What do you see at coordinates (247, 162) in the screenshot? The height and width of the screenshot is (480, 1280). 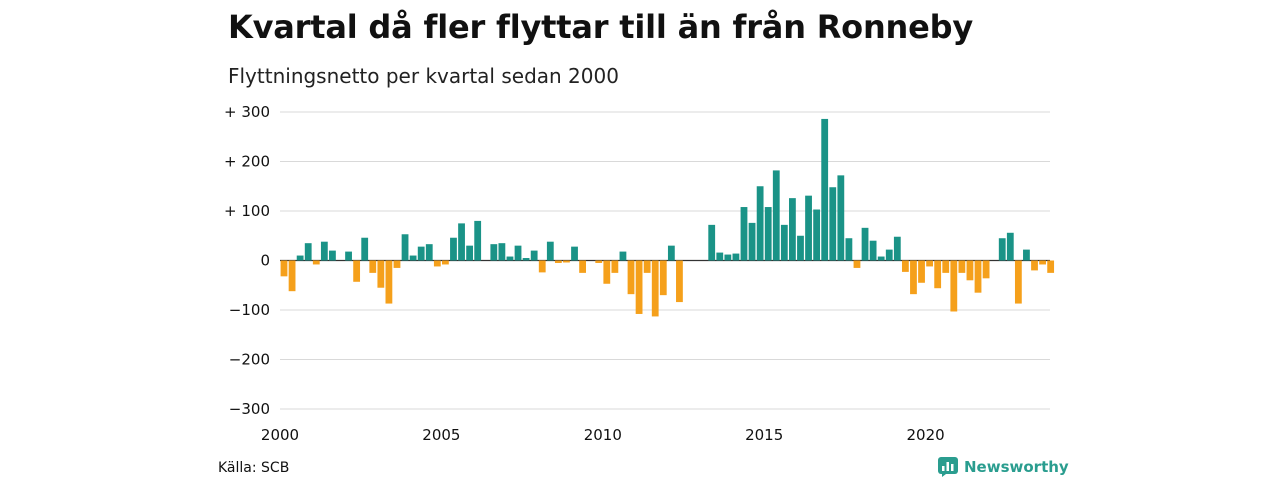 I see `y-tick-label: + 200` at bounding box center [247, 162].